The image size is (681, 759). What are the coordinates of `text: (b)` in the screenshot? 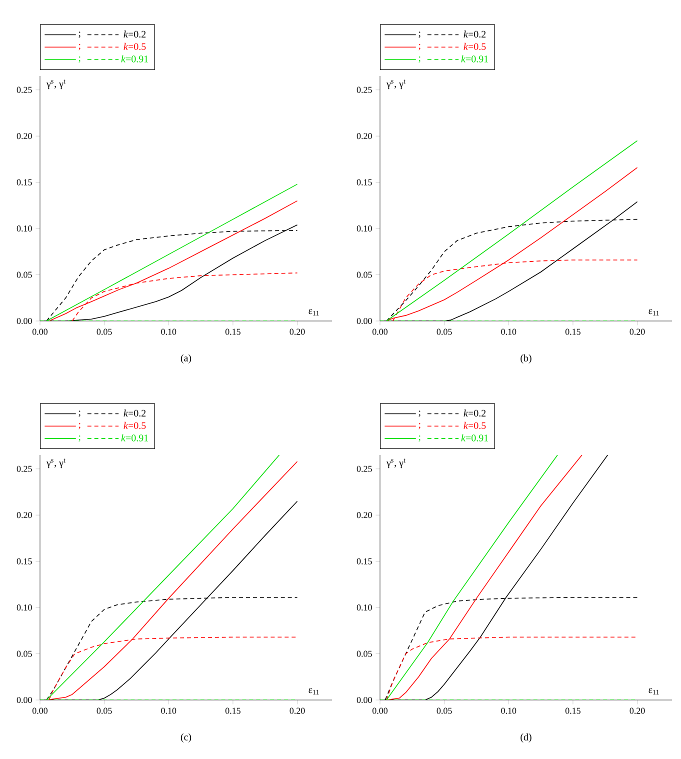 It's located at (526, 359).